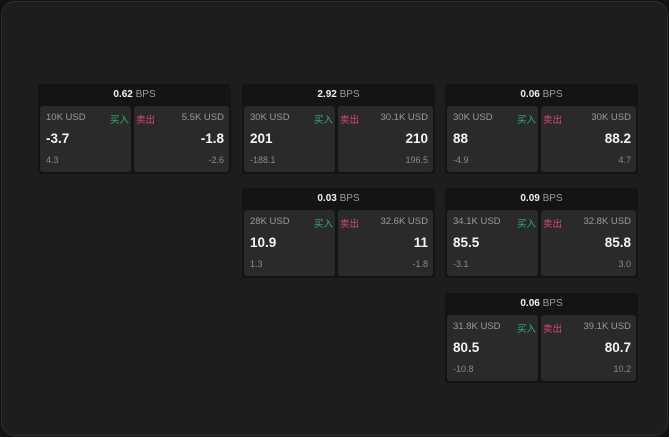 Image resolution: width=669 pixels, height=437 pixels. I want to click on ask-change: -1.8, so click(420, 264).